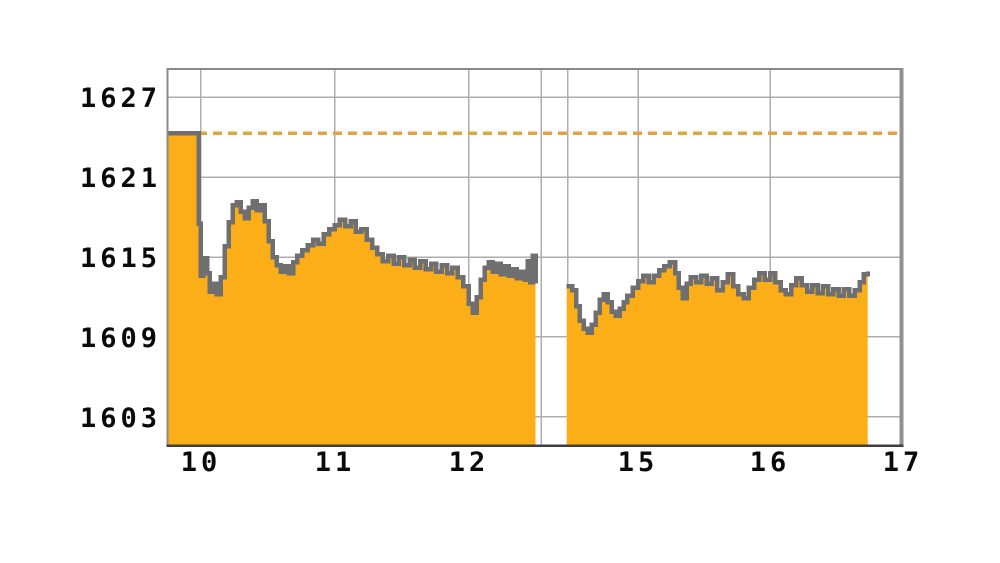 The width and height of the screenshot is (1000, 563). I want to click on y-tick-1609: 1609, so click(120, 338).